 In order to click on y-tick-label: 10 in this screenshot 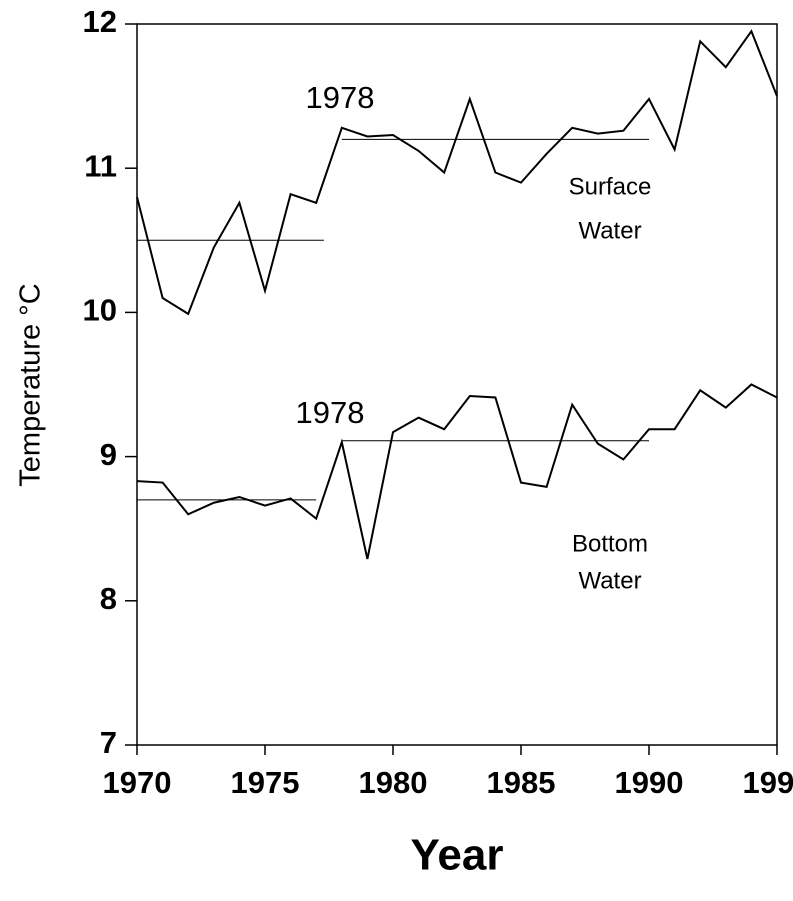, I will do `click(100, 310)`.